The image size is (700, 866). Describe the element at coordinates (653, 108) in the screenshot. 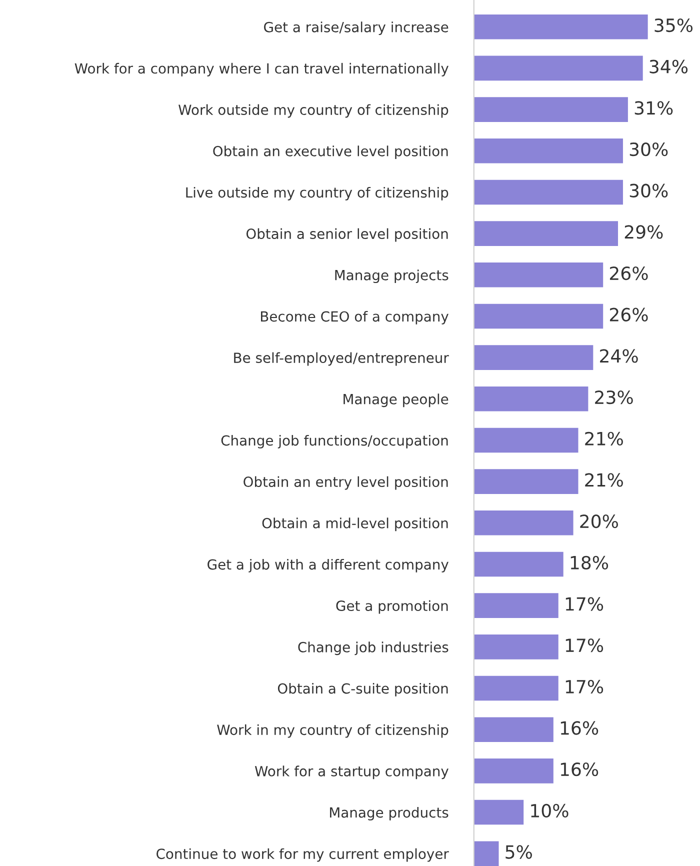

I see `data-label: 31%` at that location.